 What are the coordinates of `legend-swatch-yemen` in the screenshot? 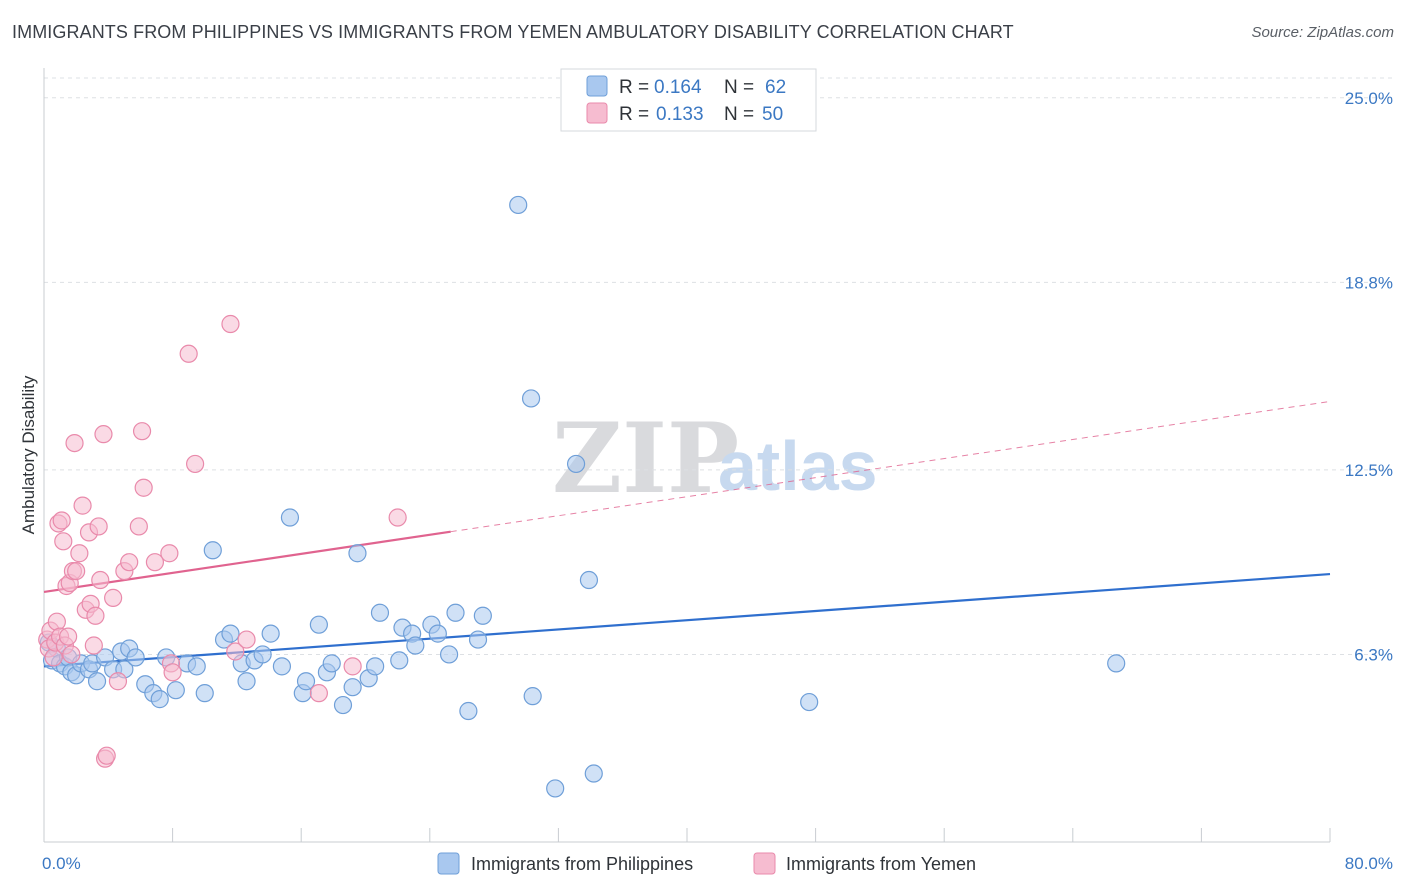 It's located at (597, 113).